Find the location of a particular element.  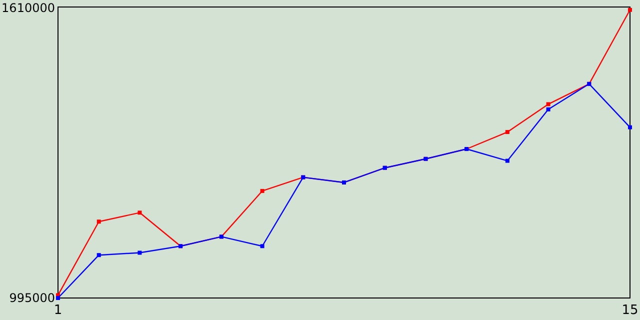

x-tick-label: 1 is located at coordinates (58, 310).